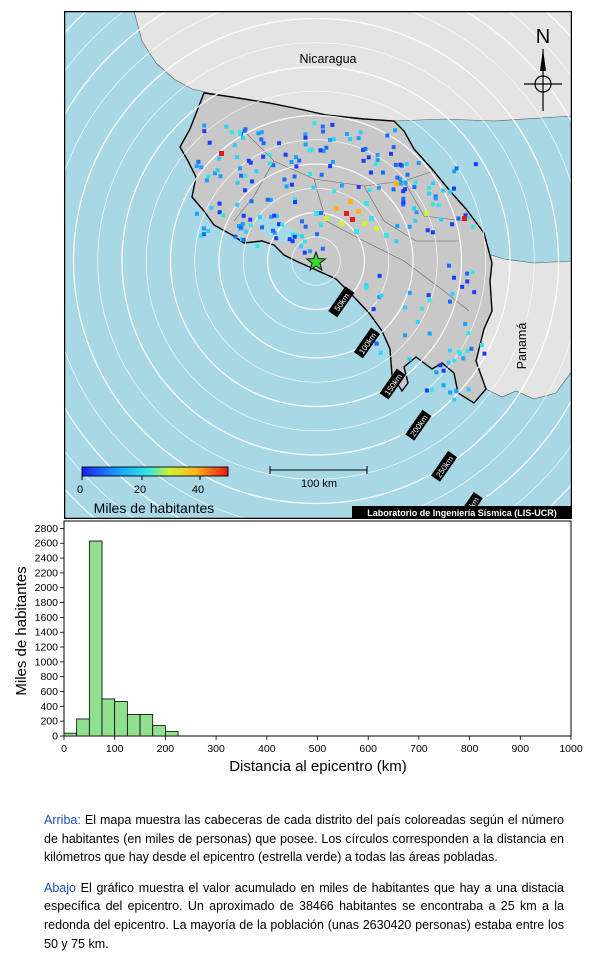  I want to click on y-tick-label: 800, so click(49, 677).